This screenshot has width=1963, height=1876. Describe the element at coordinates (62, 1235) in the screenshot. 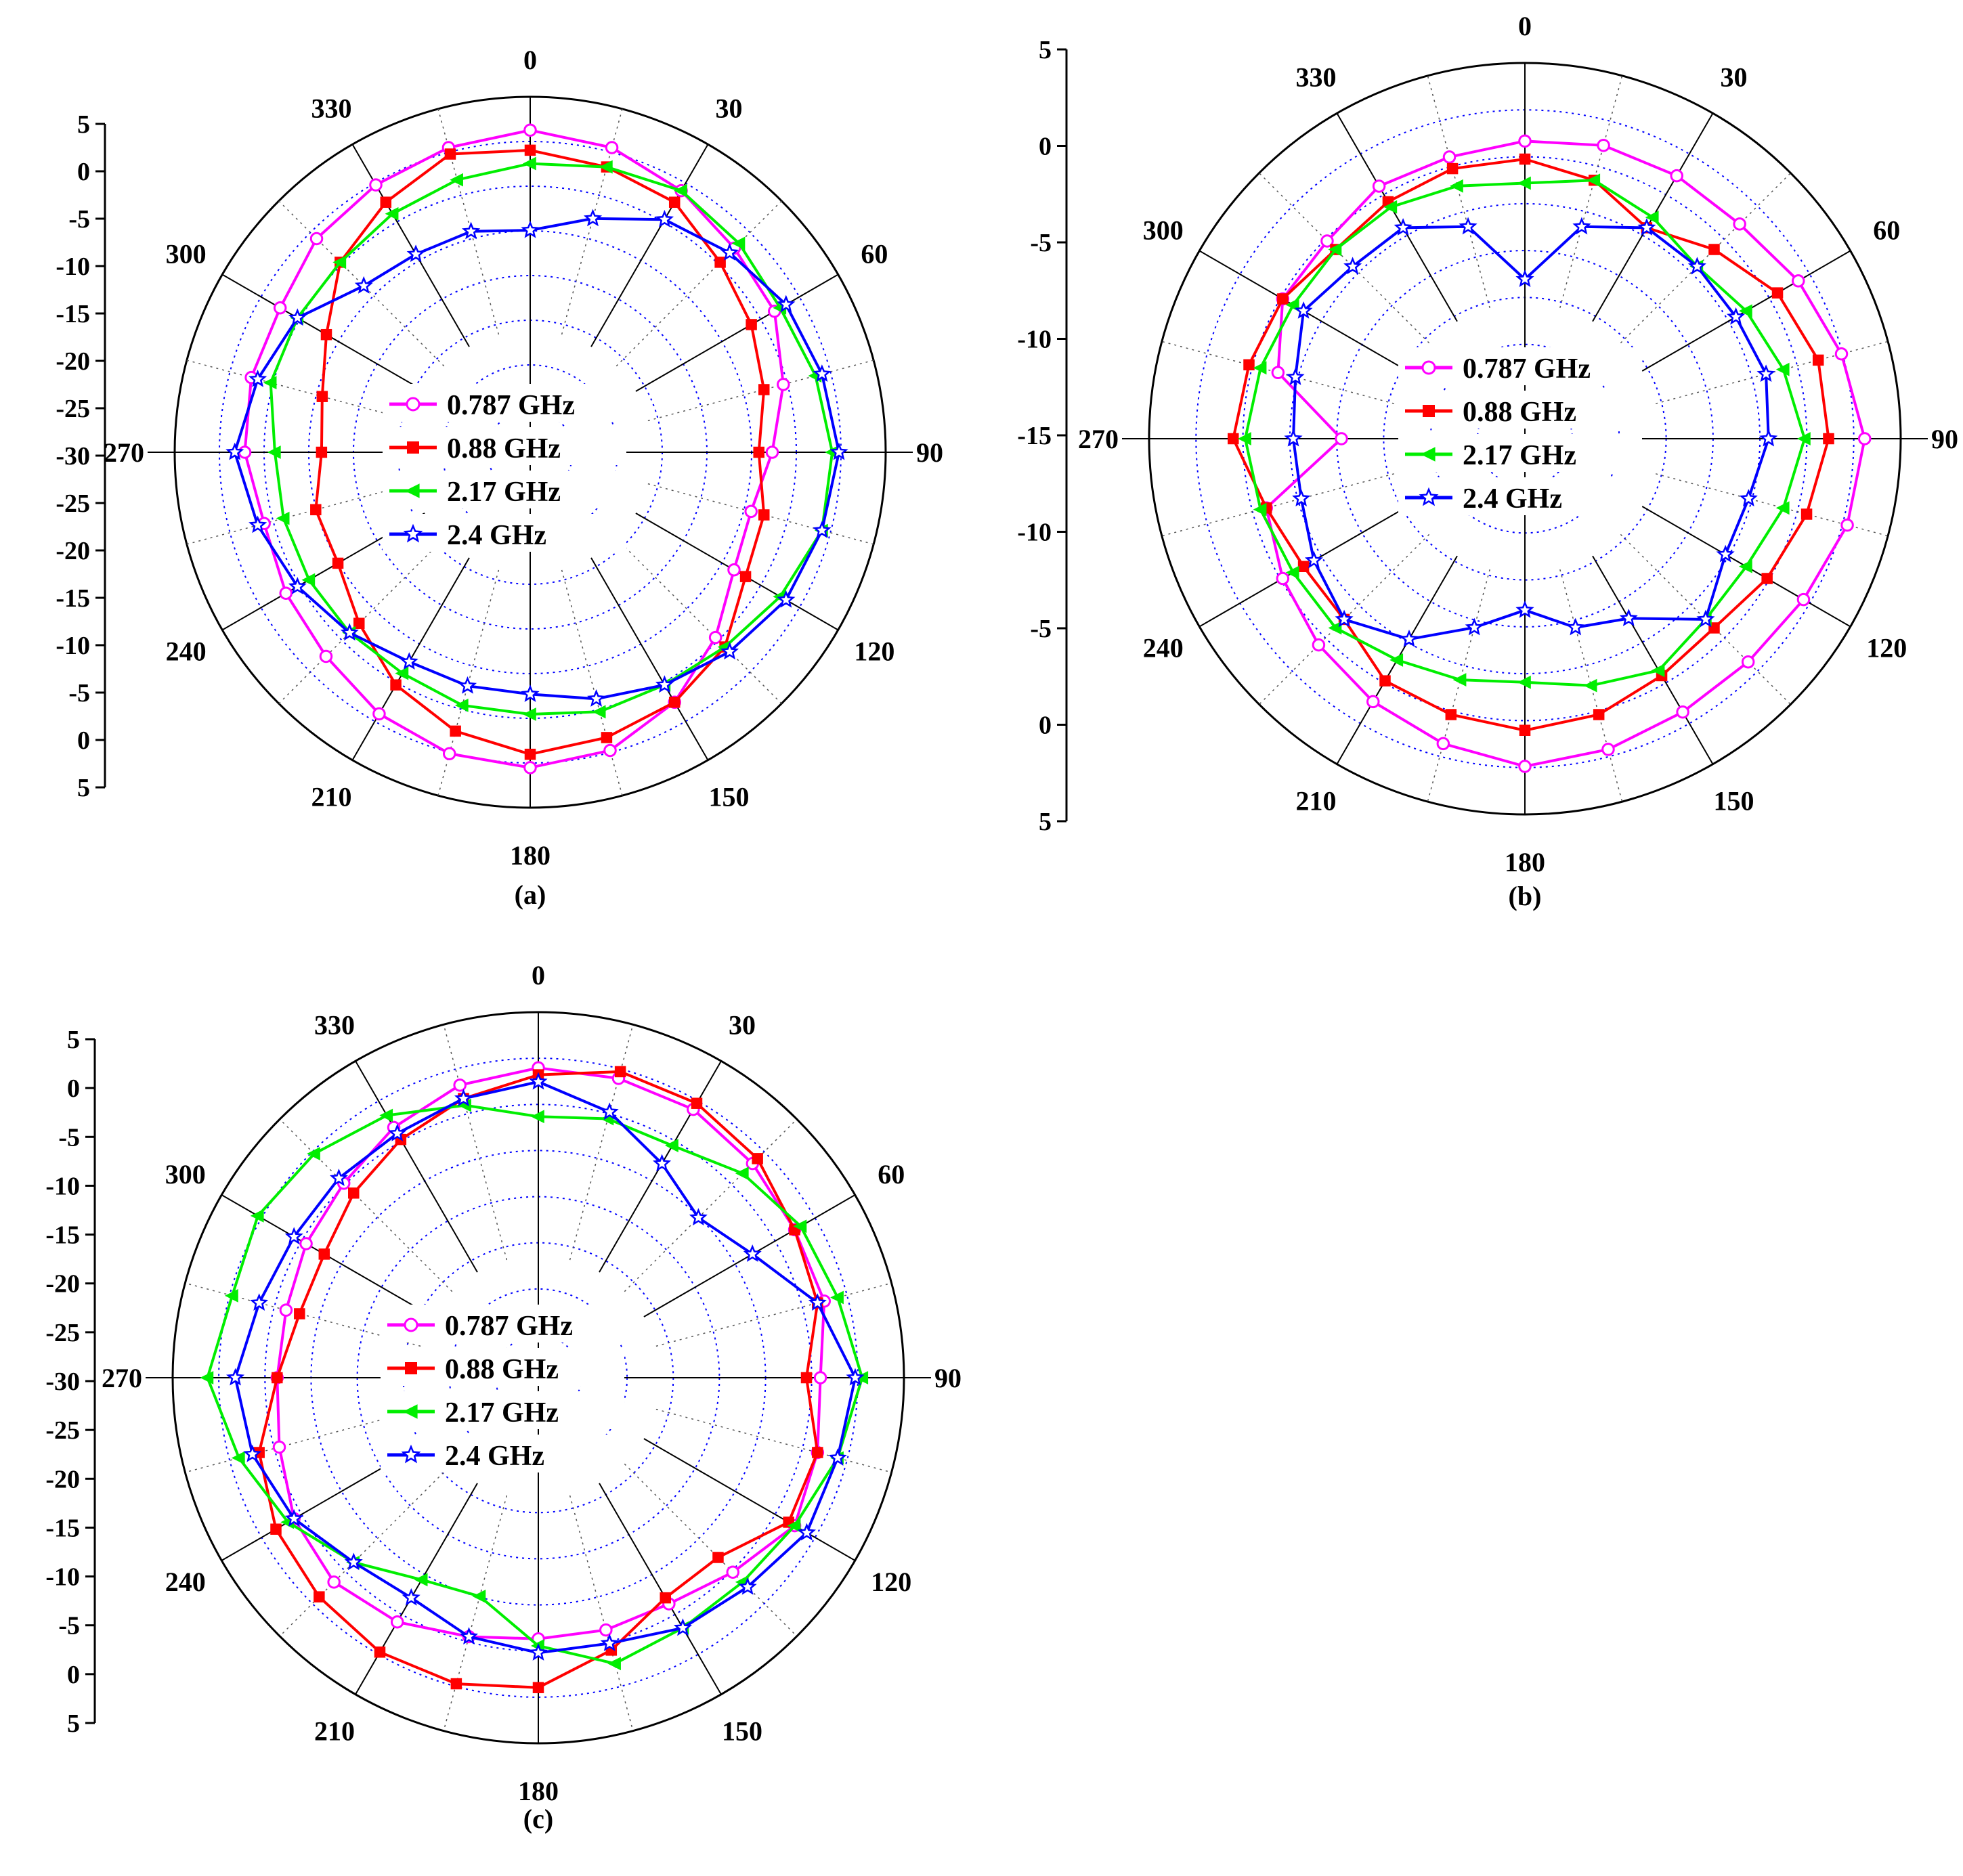

I see `radial-scale-label: -15` at that location.